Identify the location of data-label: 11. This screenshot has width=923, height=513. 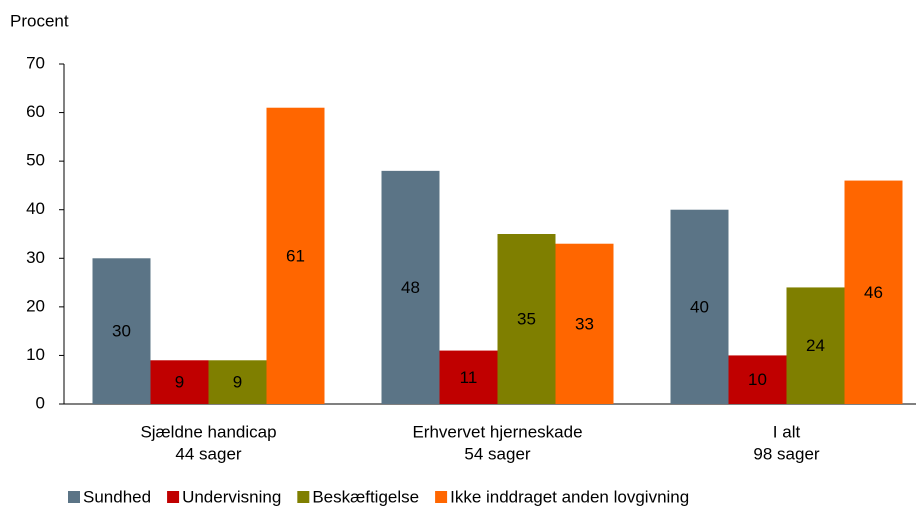
(469, 377).